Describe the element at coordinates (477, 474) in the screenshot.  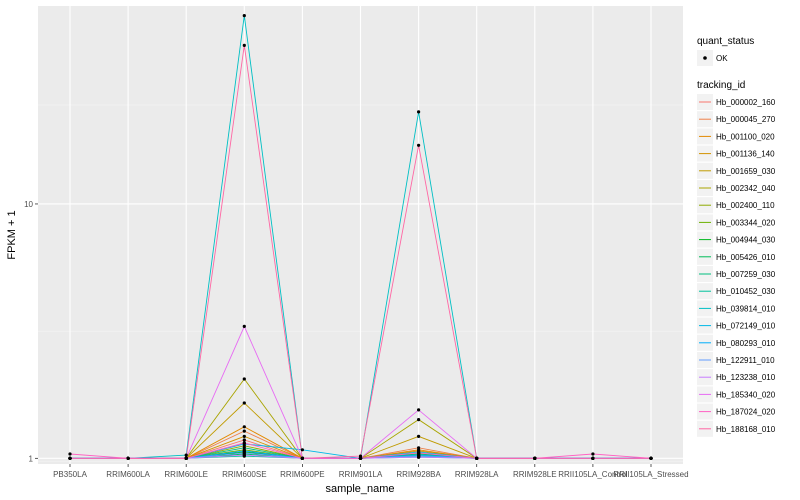
I see `x-tick-label-7: RRIM928LA` at that location.